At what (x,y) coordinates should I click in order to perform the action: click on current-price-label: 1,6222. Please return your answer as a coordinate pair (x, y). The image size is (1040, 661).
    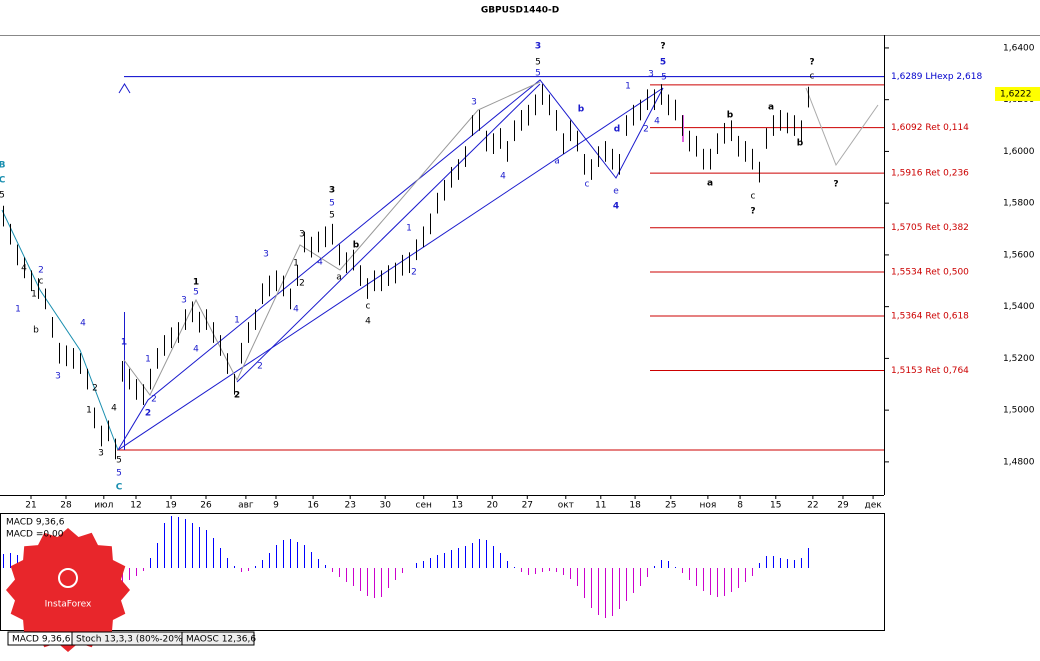
    Looking at the image, I should click on (1016, 94).